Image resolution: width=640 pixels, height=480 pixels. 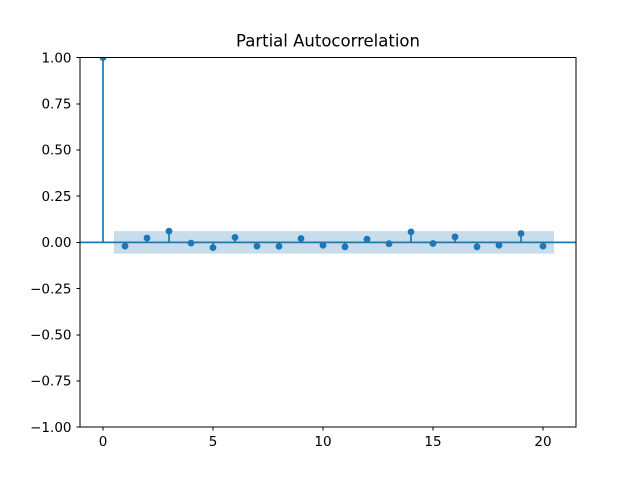 I want to click on x-tick-label: 5, so click(x=213, y=442).